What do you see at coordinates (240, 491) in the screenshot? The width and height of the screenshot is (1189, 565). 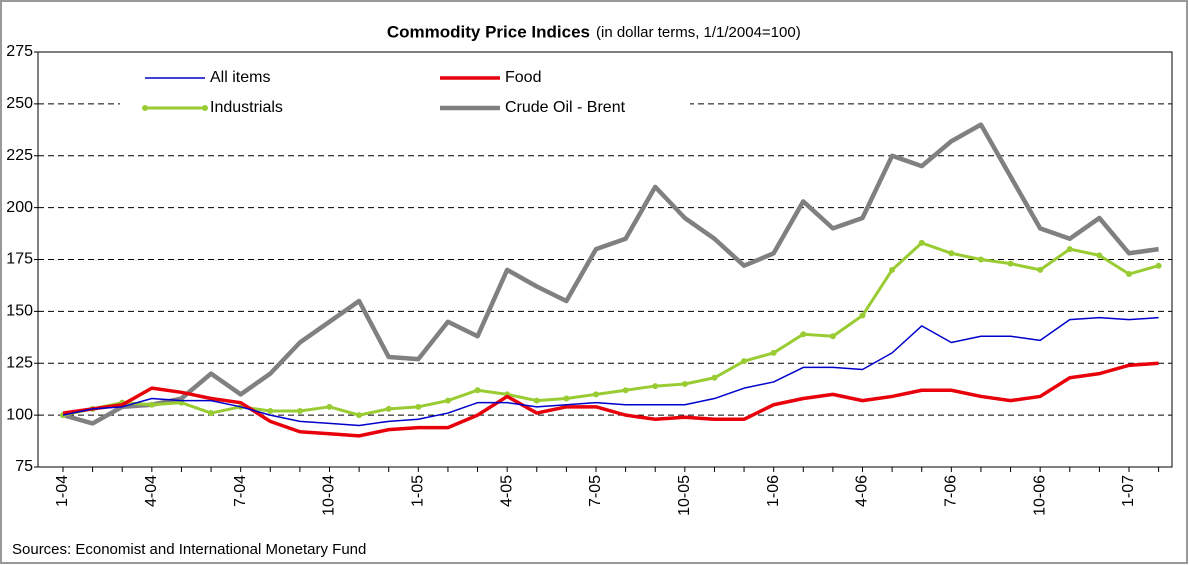 I see `x-tick-label: 7-04` at bounding box center [240, 491].